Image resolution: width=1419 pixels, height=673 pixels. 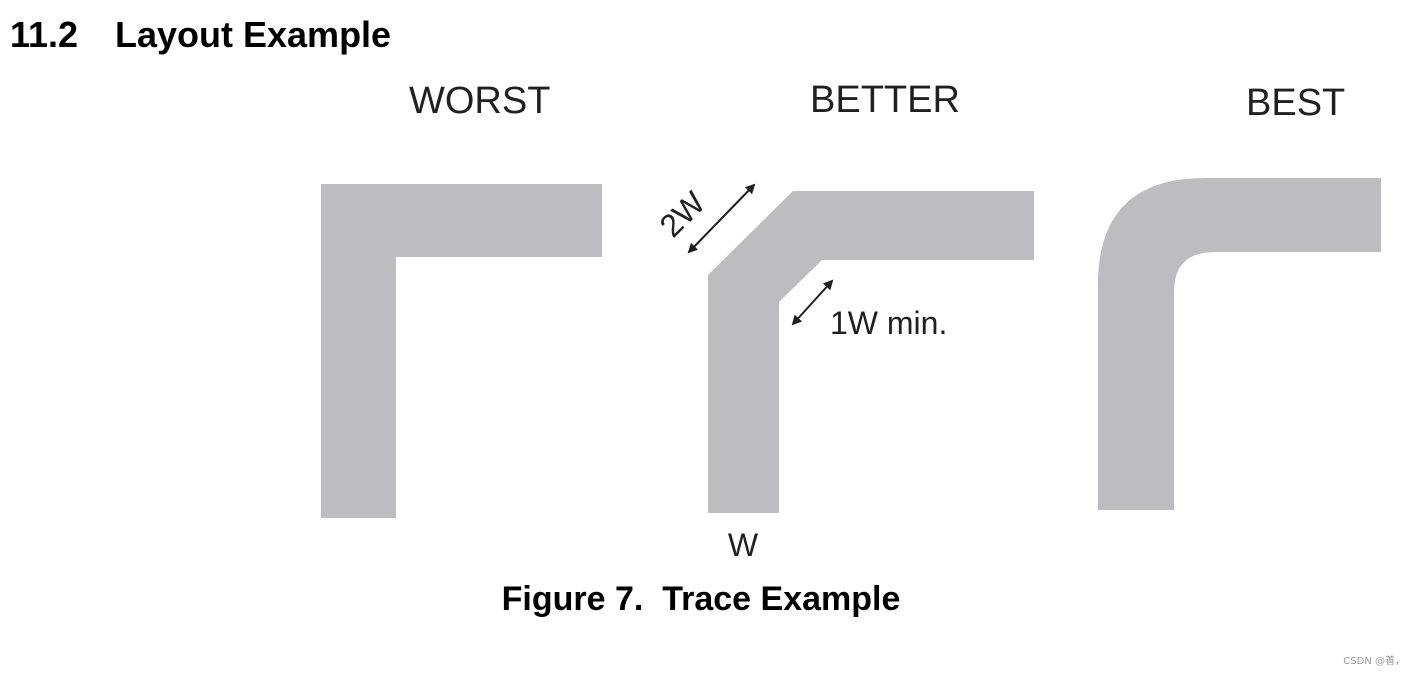 I want to click on label-w: W, so click(x=743, y=545).